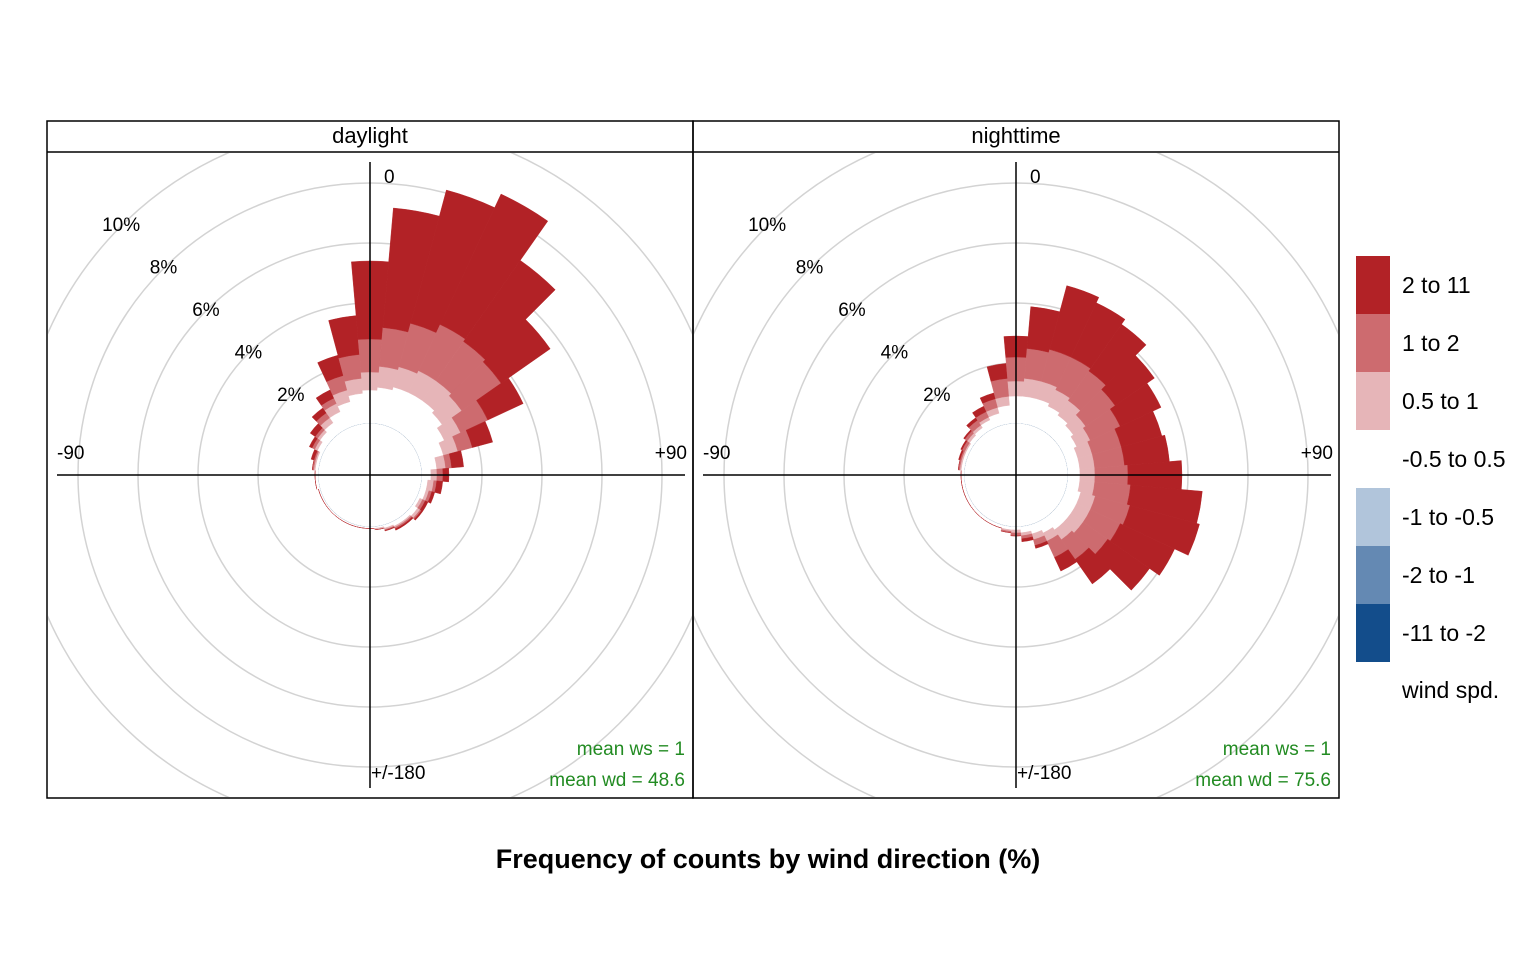  I want to click on strip-title: nighttime, so click(1015, 135).